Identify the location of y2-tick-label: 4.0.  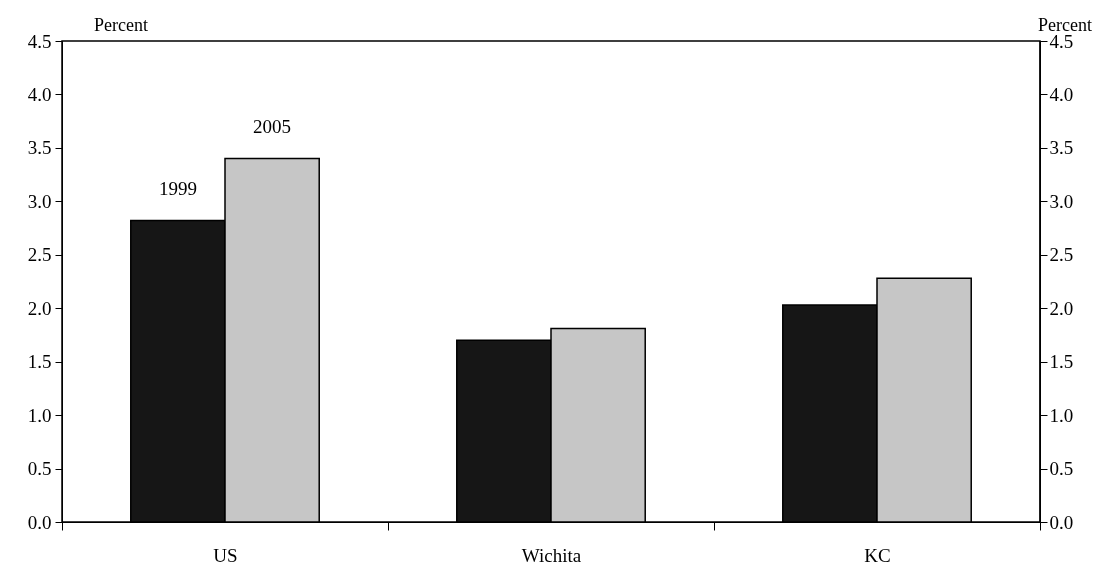
(1061, 94).